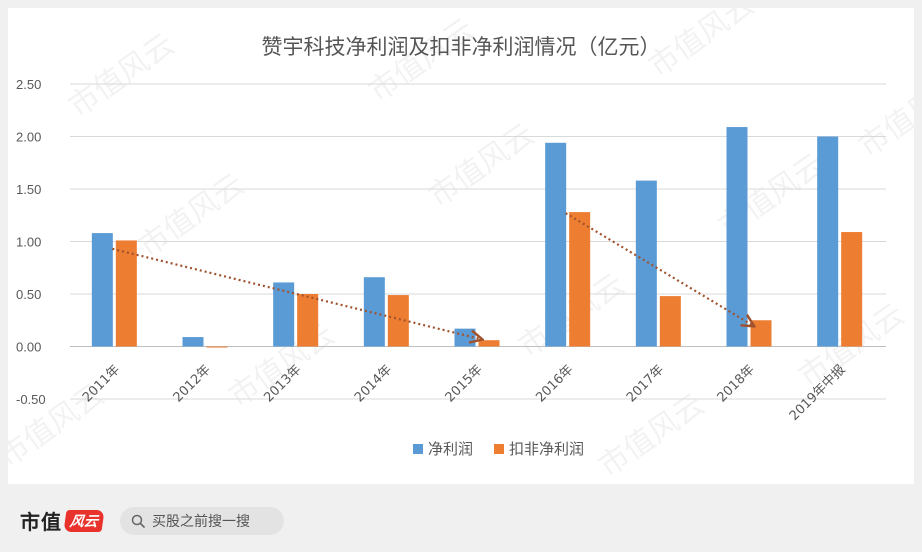 This screenshot has height=552, width=922. What do you see at coordinates (28, 189) in the screenshot?
I see `y-tick-label: 1.50` at bounding box center [28, 189].